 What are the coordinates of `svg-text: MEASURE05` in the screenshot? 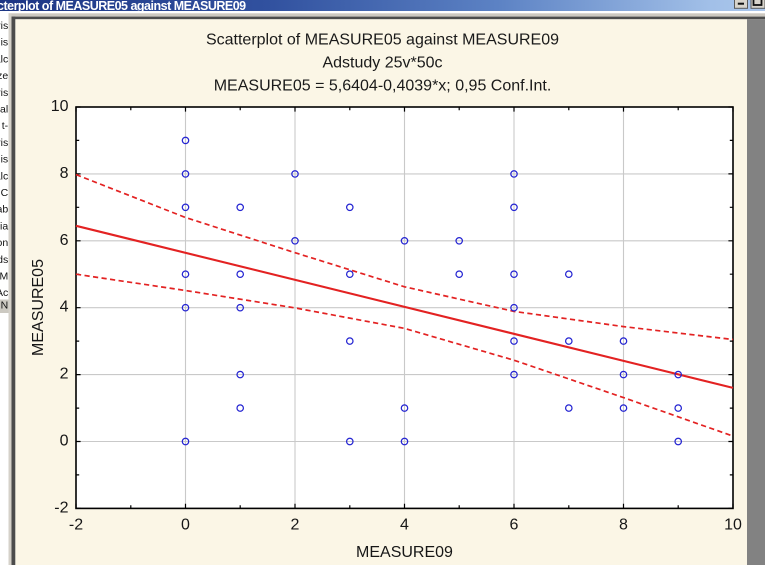 It's located at (38, 307).